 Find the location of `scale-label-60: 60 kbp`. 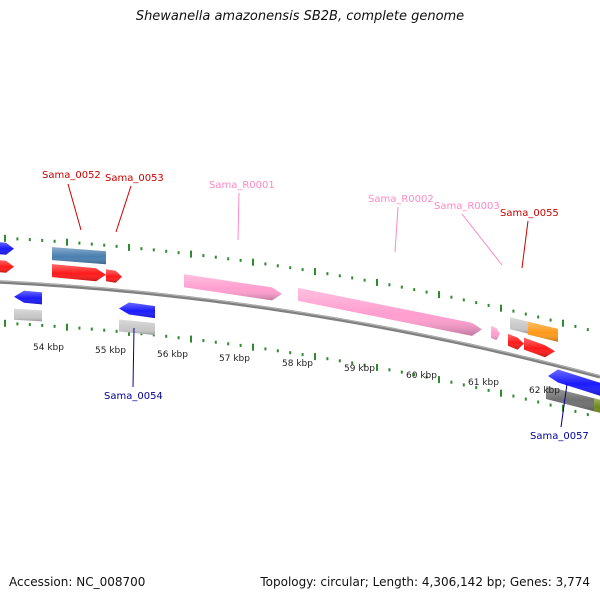

scale-label-60: 60 kbp is located at coordinates (421, 376).